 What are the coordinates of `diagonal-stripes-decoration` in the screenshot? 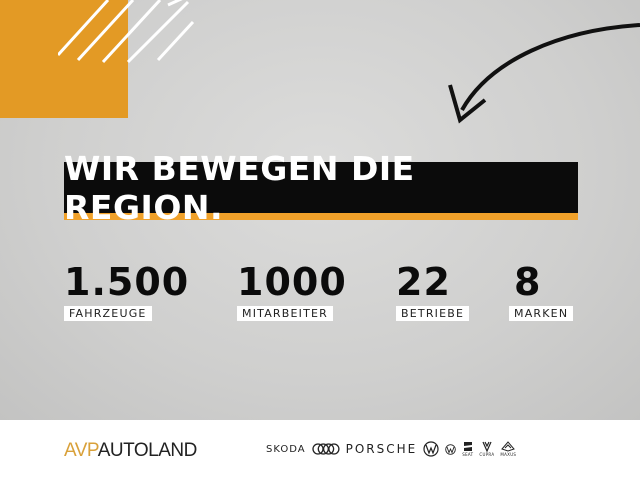 It's located at (126, 32).